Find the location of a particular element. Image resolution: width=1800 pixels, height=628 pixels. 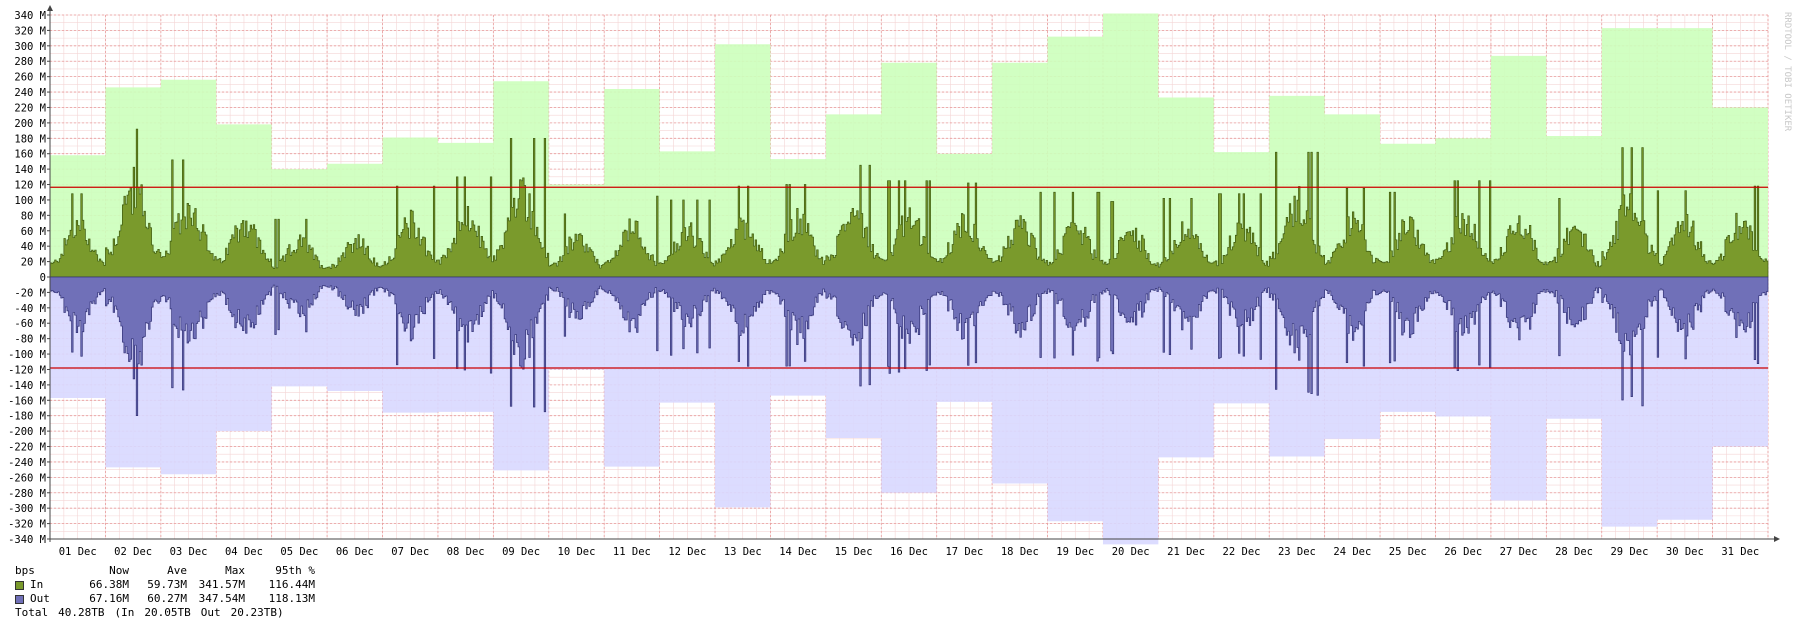

x-tick-label: 02 Dec is located at coordinates (133, 552).